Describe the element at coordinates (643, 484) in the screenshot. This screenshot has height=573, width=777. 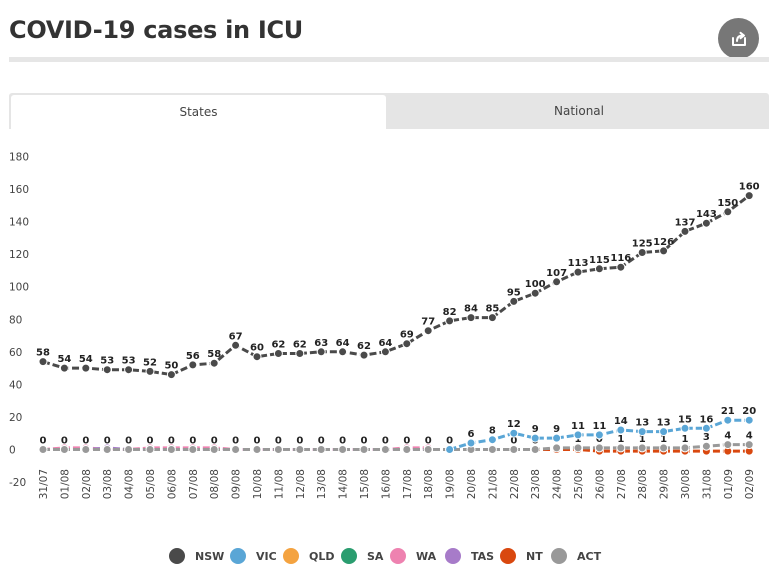
I see `x-tick-label: 28/08` at that location.